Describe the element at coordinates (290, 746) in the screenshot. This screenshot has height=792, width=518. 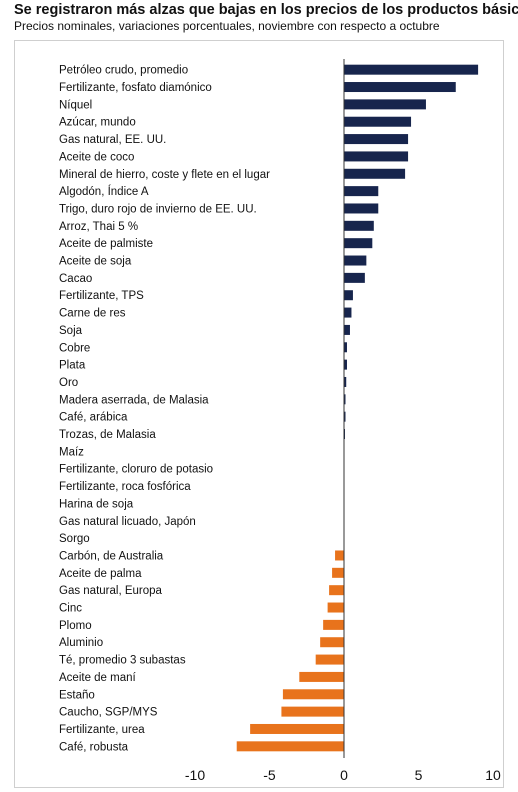
I see `bar-cafe-robusta` at that location.